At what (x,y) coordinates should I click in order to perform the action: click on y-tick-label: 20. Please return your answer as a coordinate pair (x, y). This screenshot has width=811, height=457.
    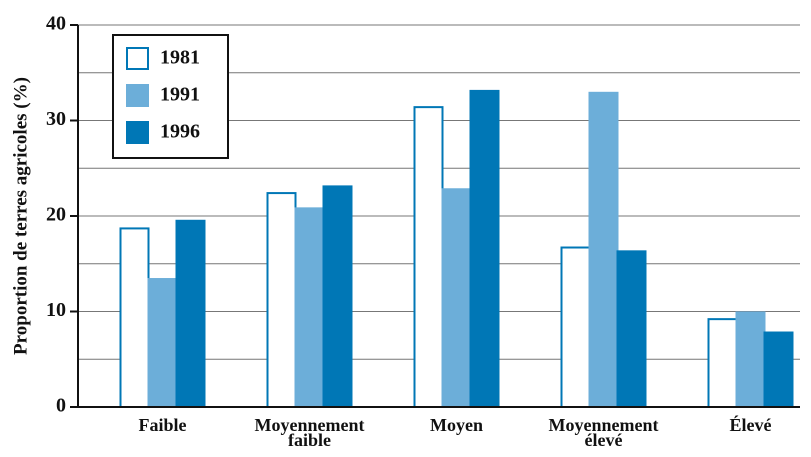
    Looking at the image, I should click on (56, 215).